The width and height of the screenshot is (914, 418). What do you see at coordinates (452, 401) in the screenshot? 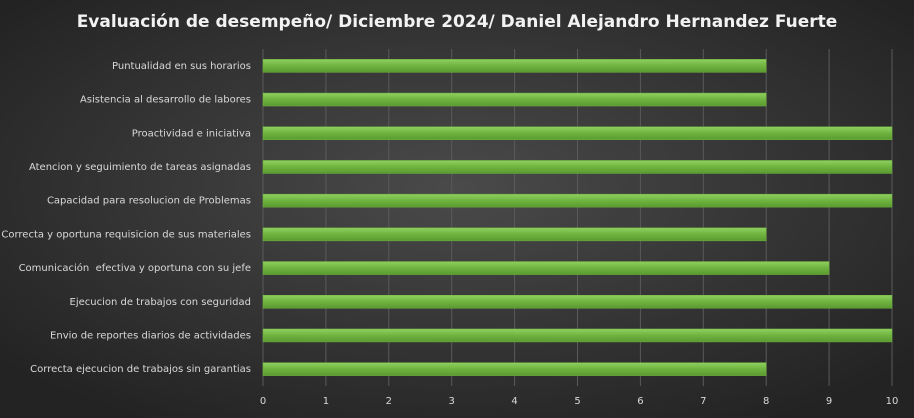
I see `x-tick-label: 3` at bounding box center [452, 401].